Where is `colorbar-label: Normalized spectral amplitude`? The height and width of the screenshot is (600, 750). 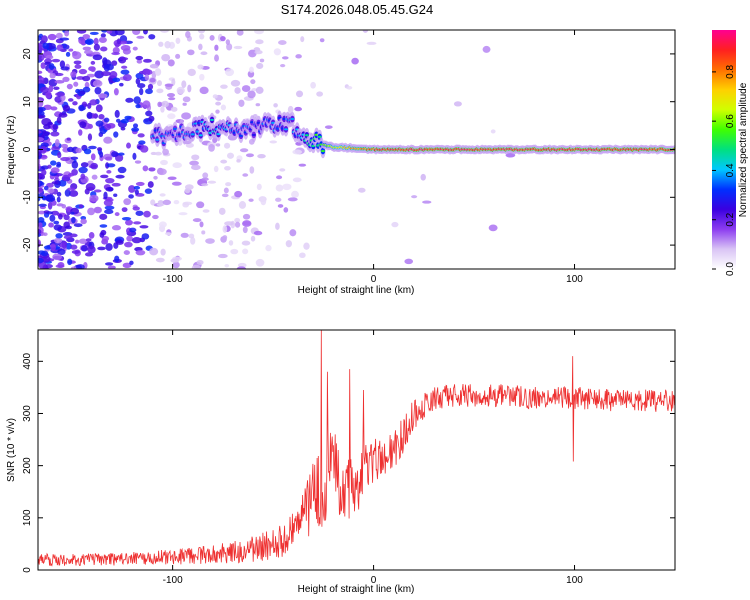 colorbar-label: Normalized spectral amplitude is located at coordinates (743, 149).